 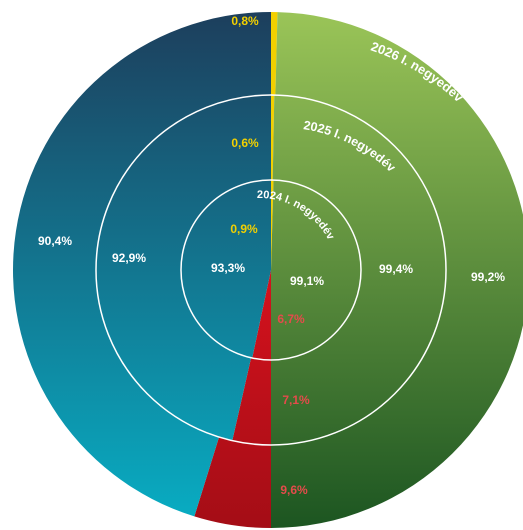 What do you see at coordinates (232, 482) in the screenshot?
I see `slice-2026-red` at bounding box center [232, 482].